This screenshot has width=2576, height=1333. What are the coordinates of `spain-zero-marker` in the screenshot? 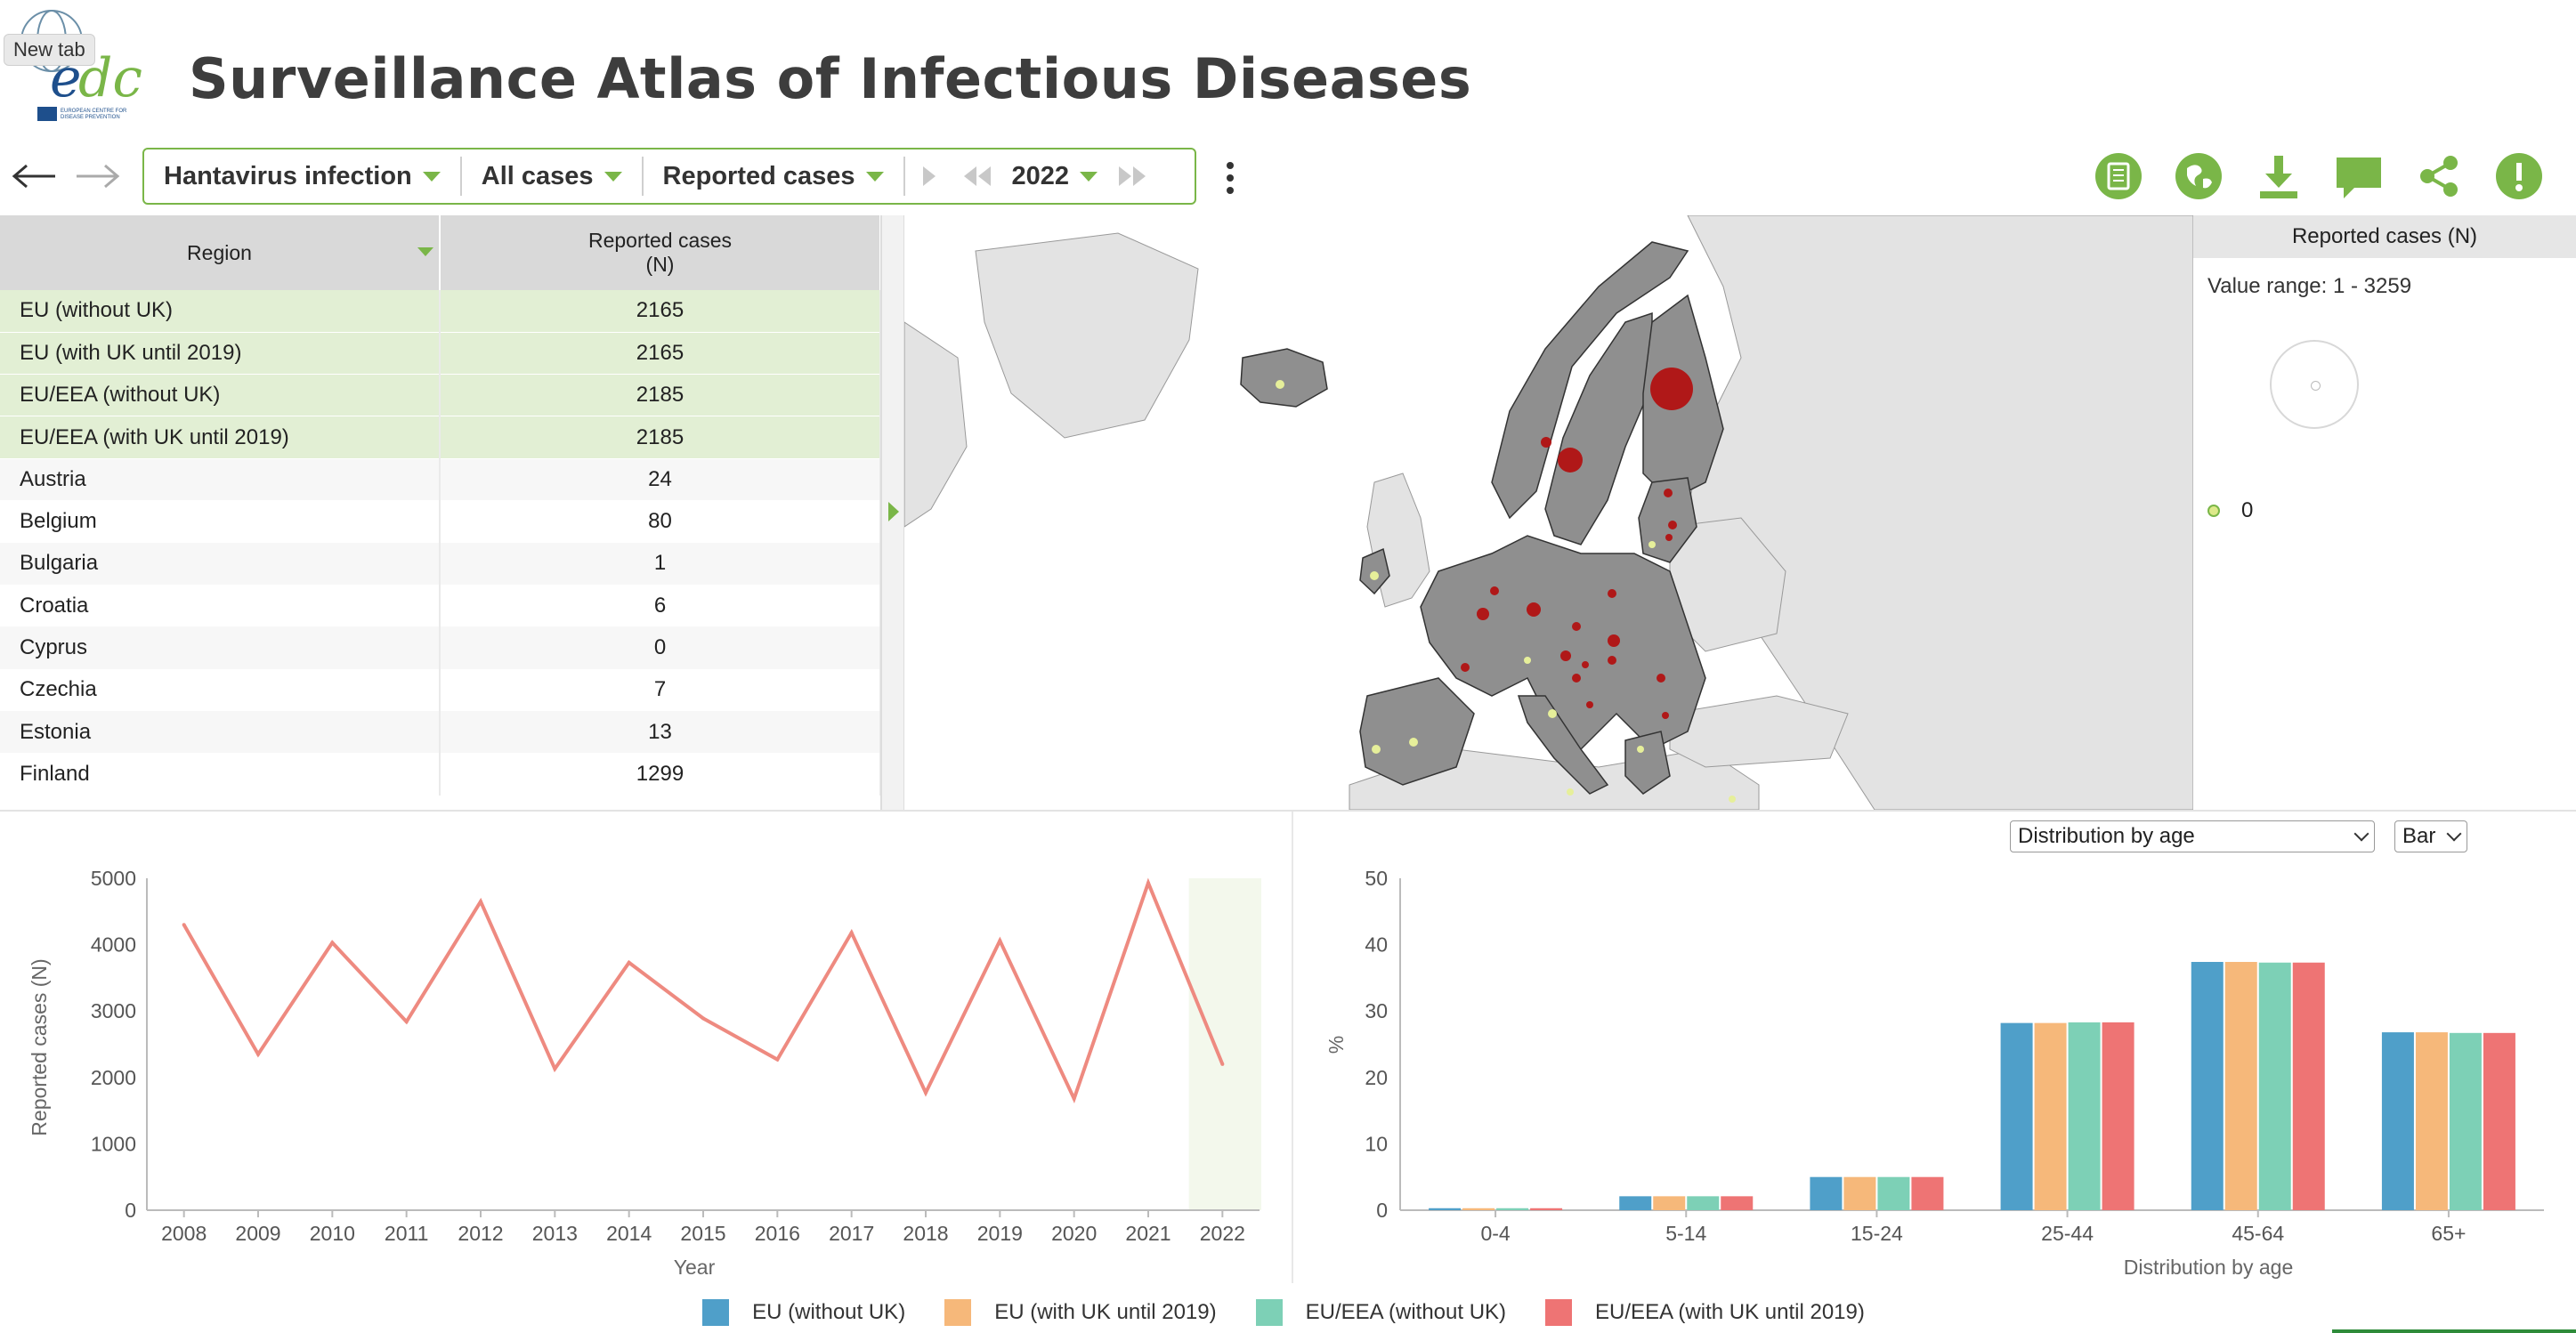 It's located at (1413, 742).